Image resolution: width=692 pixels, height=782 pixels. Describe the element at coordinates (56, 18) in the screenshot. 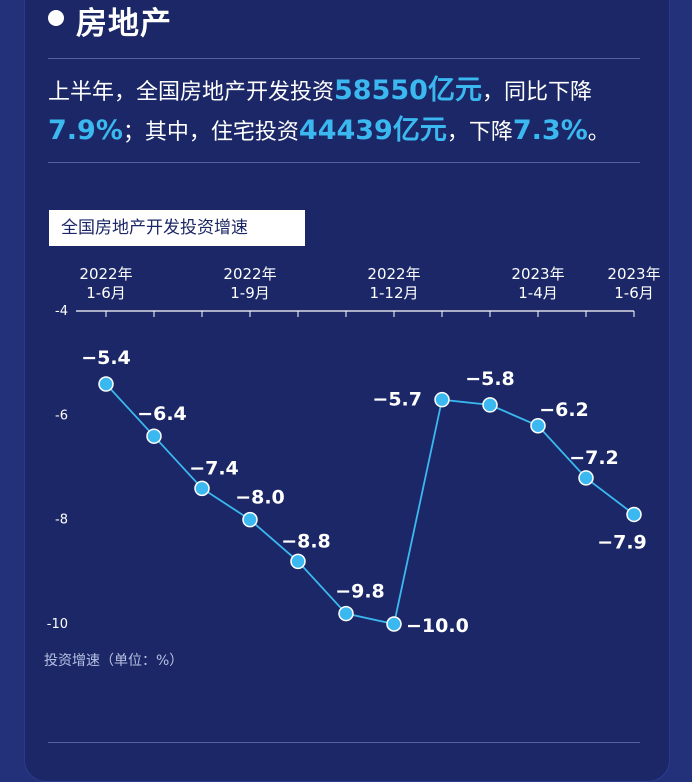

I see `section-bullet-icon` at that location.